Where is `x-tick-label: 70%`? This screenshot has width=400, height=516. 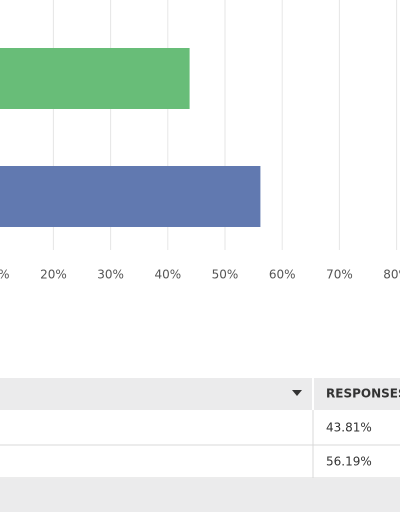
x-tick-label: 70% is located at coordinates (339, 275).